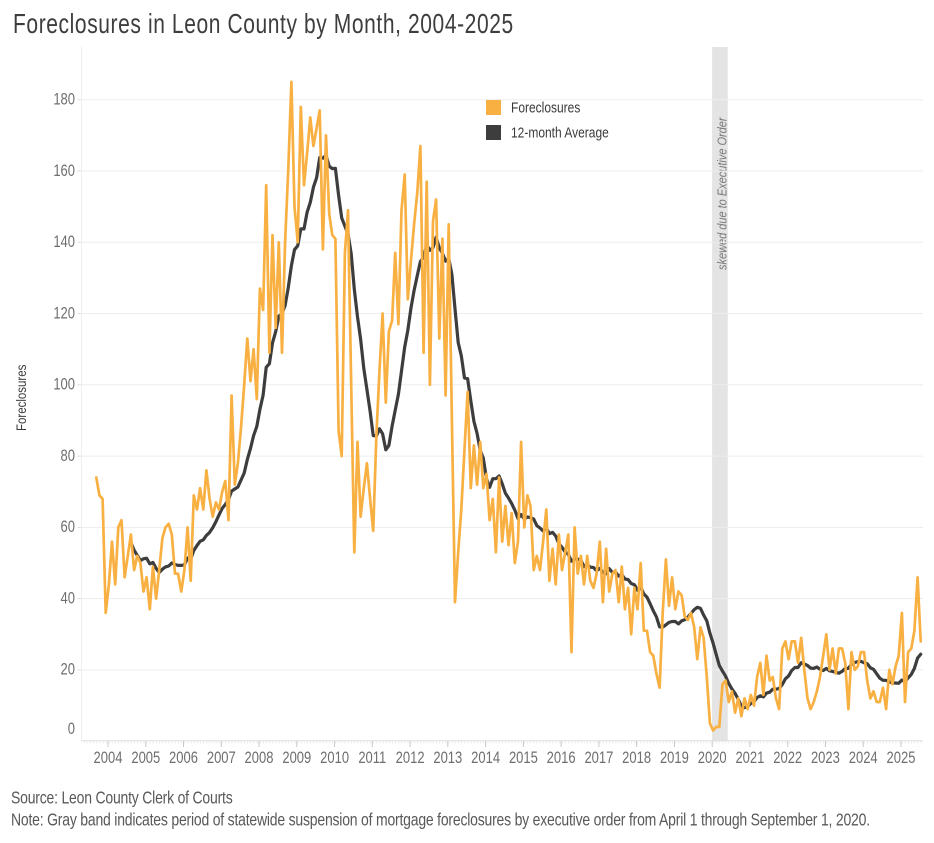  What do you see at coordinates (296, 759) in the screenshot?
I see `svg-text: 2009` at bounding box center [296, 759].